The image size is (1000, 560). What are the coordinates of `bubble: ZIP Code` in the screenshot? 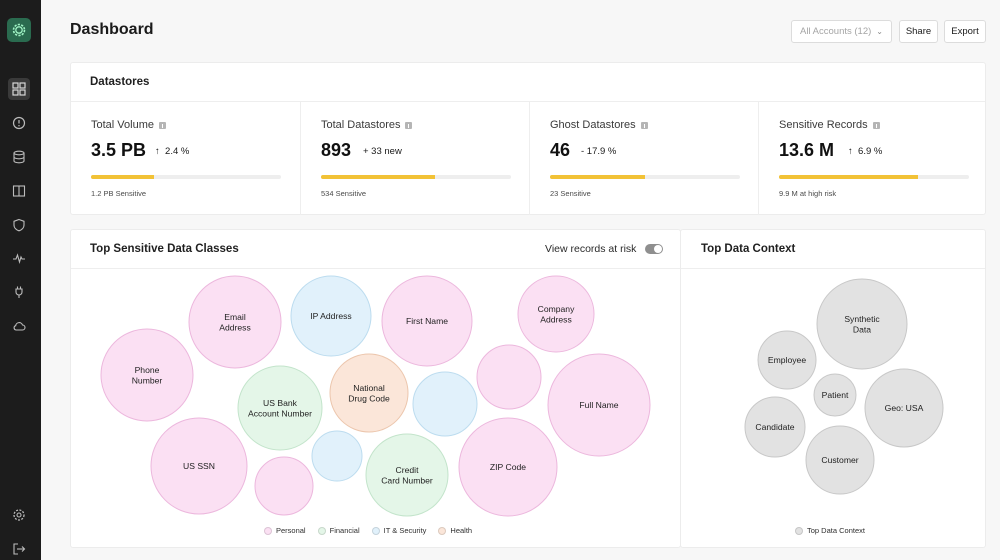 It's located at (508, 467).